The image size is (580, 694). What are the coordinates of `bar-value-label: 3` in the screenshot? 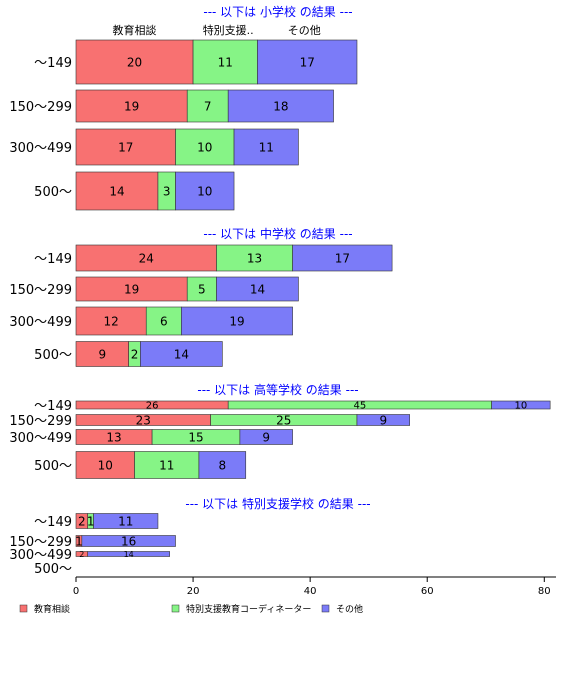 It's located at (167, 191).